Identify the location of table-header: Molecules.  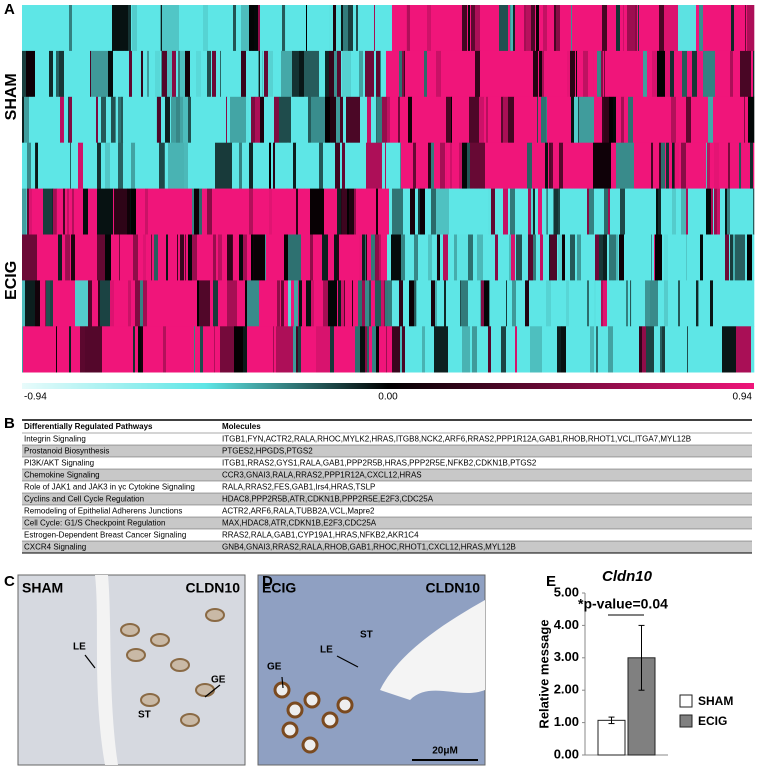
(241, 426).